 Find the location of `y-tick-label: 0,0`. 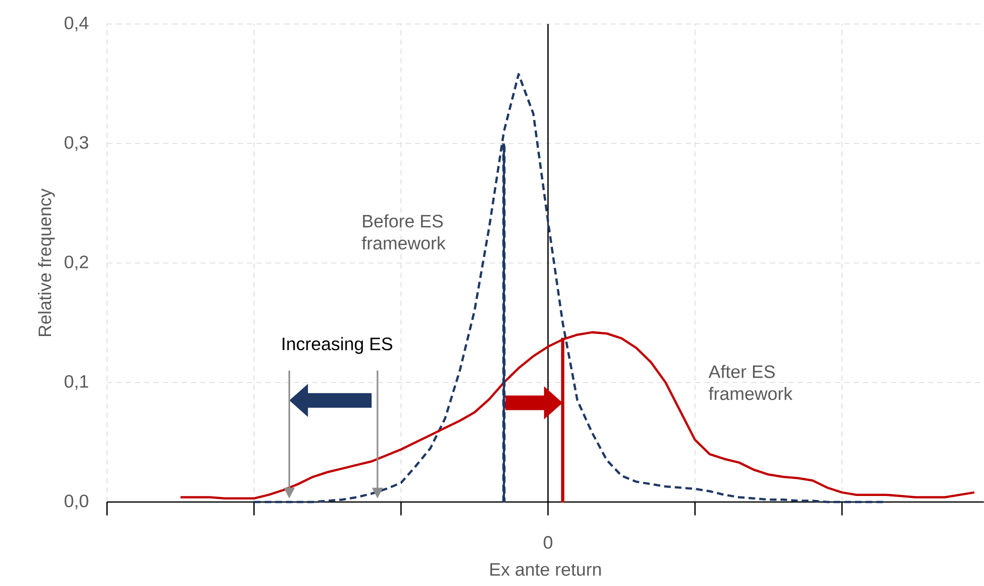

y-tick-label: 0,0 is located at coordinates (76, 502).